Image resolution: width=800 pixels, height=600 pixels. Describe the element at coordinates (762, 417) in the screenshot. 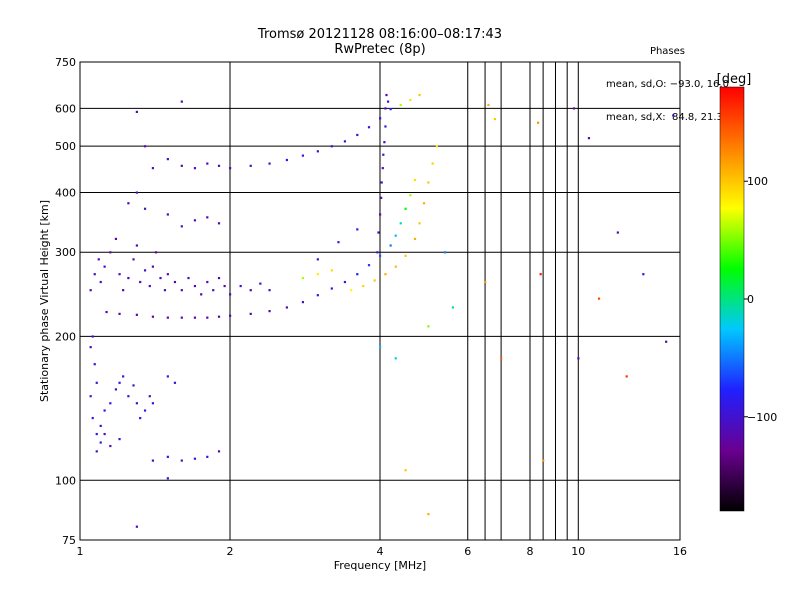

I see `colorbar-tick-label: −100` at that location.